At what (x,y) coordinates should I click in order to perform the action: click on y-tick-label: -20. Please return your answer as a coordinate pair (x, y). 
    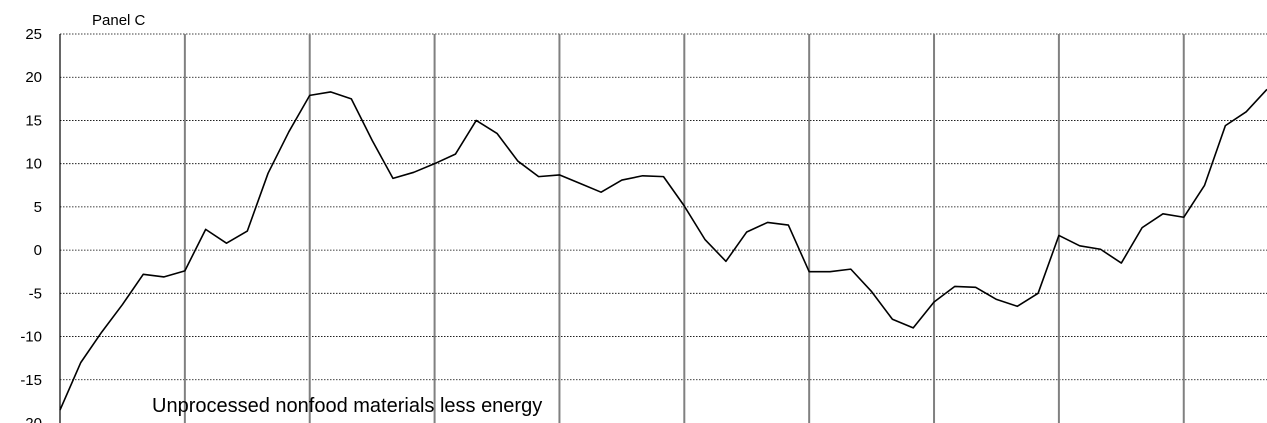
    Looking at the image, I should click on (31, 419).